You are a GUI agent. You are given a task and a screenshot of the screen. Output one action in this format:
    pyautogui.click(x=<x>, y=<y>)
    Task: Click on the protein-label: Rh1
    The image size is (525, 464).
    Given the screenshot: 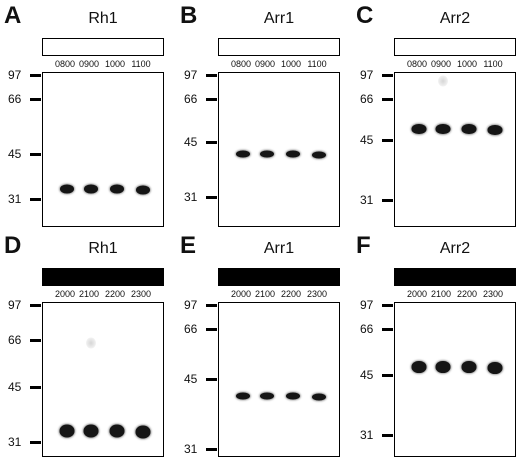 What is the action you would take?
    pyautogui.click(x=103, y=18)
    